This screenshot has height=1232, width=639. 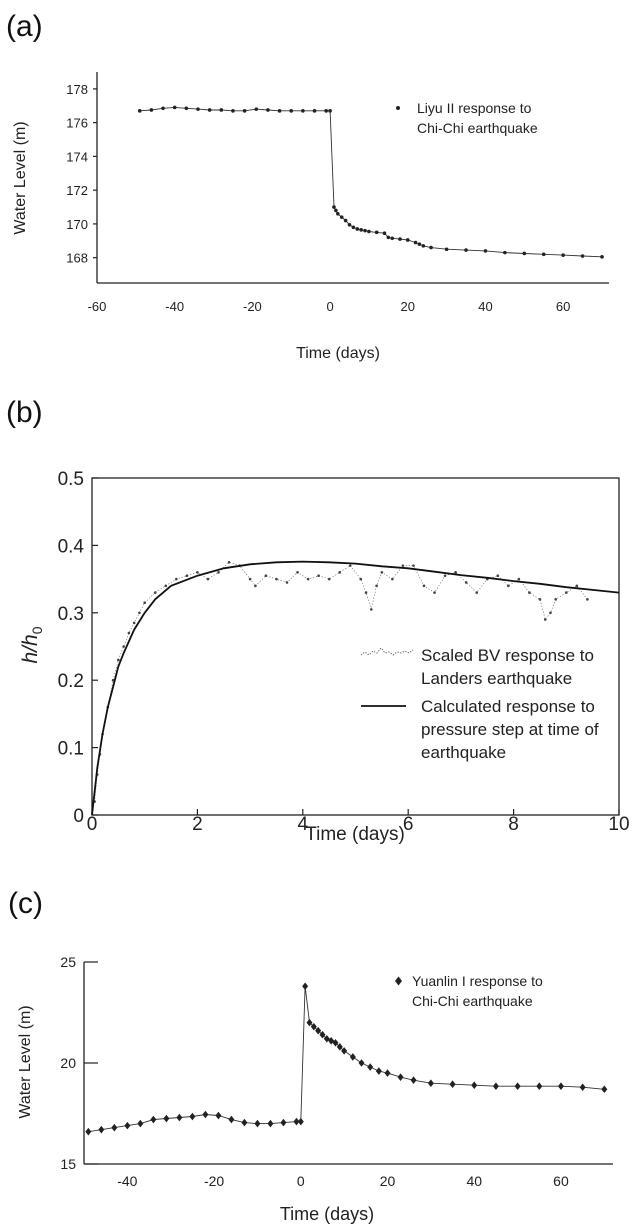 What do you see at coordinates (197, 824) in the screenshot?
I see `panel-b-x-tick-label: 2` at bounding box center [197, 824].